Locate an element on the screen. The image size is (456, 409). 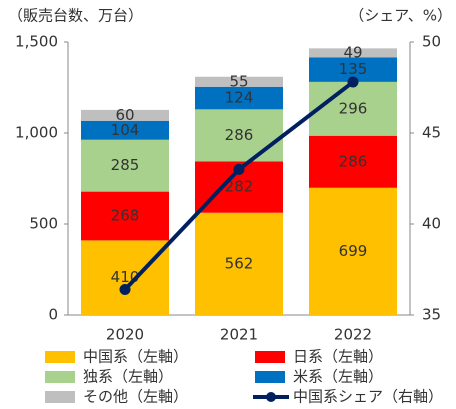
y2-tick-label: 45 is located at coordinates (431, 133).